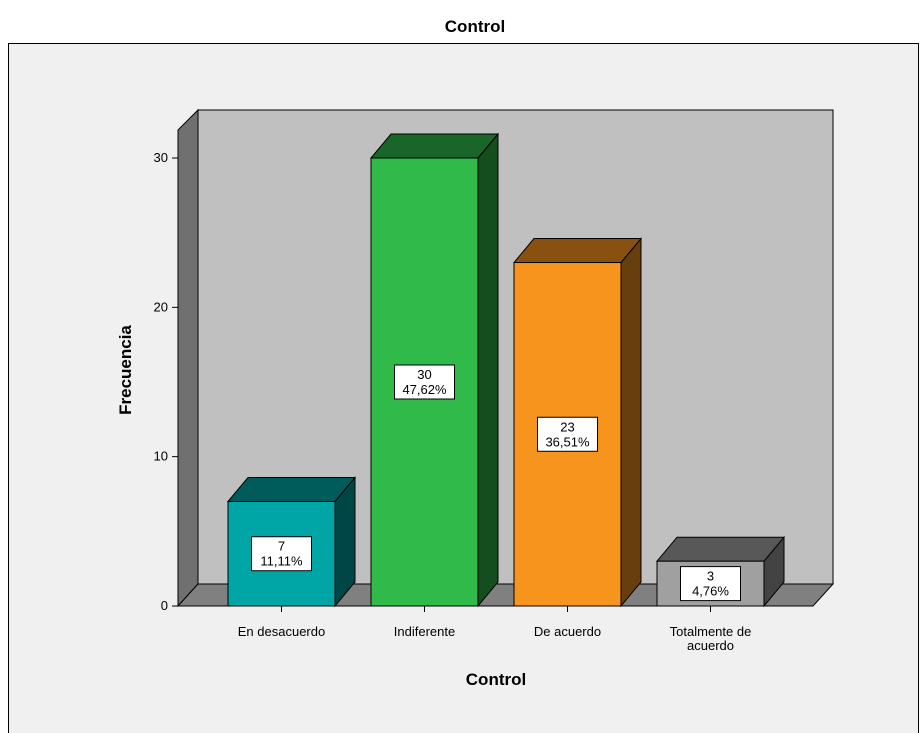  What do you see at coordinates (188, 358) in the screenshot?
I see `left-wall` at bounding box center [188, 358].